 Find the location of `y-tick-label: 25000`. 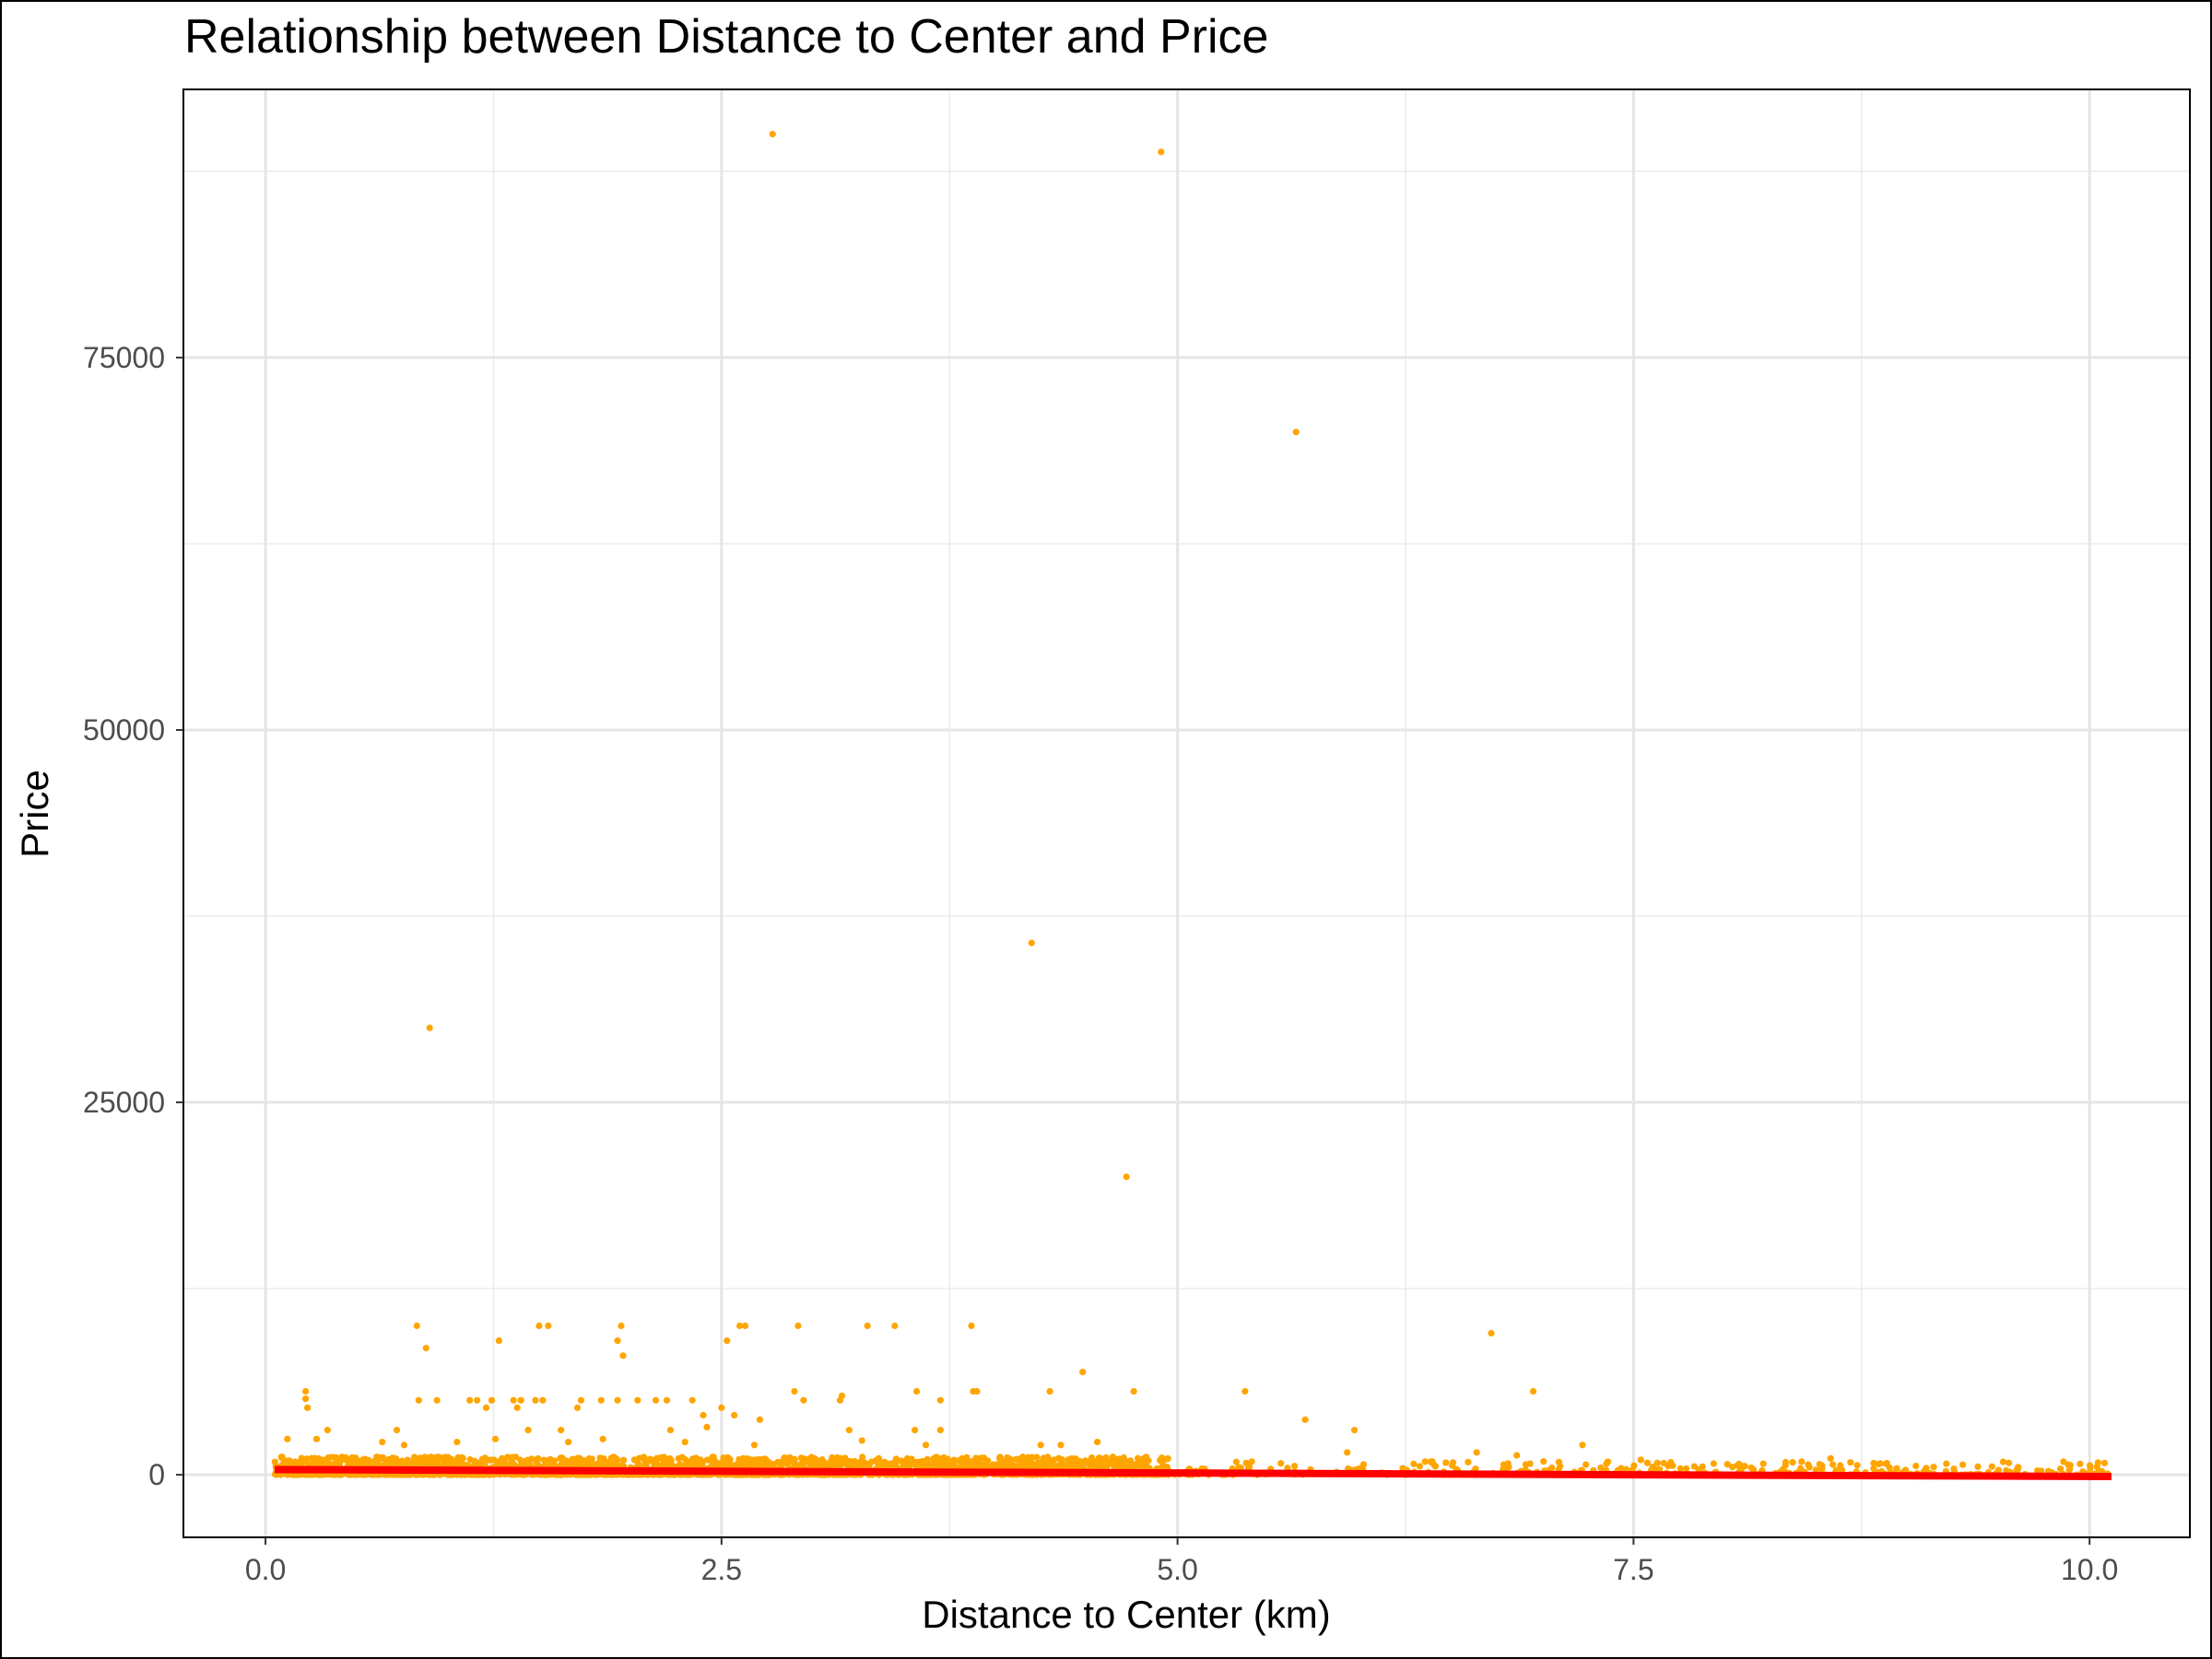

y-tick-label: 25000 is located at coordinates (124, 1102).